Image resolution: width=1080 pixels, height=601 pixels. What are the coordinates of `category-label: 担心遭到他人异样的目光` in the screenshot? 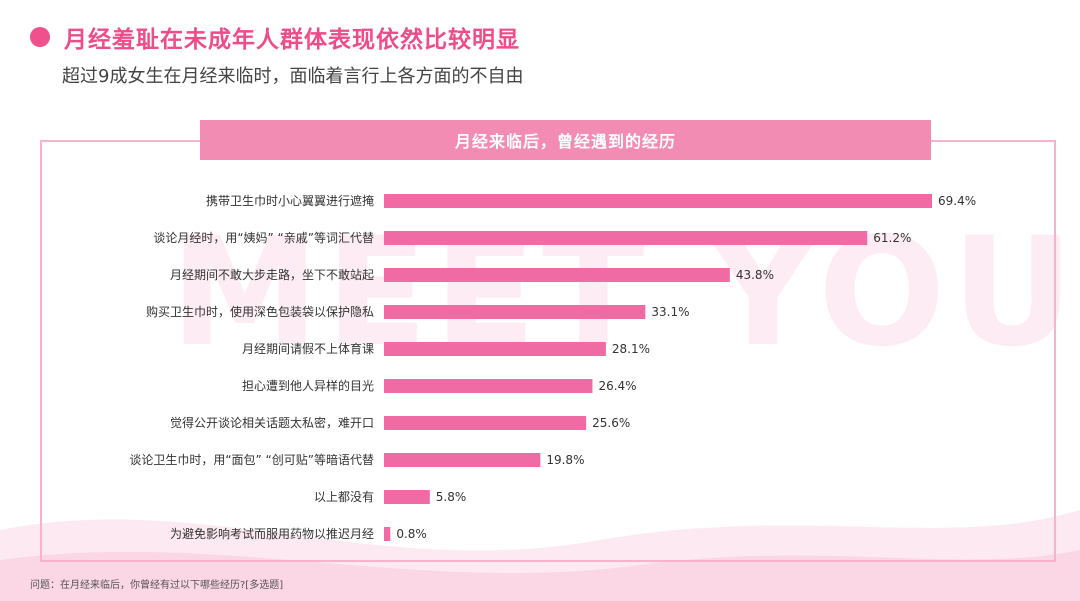 It's located at (308, 385).